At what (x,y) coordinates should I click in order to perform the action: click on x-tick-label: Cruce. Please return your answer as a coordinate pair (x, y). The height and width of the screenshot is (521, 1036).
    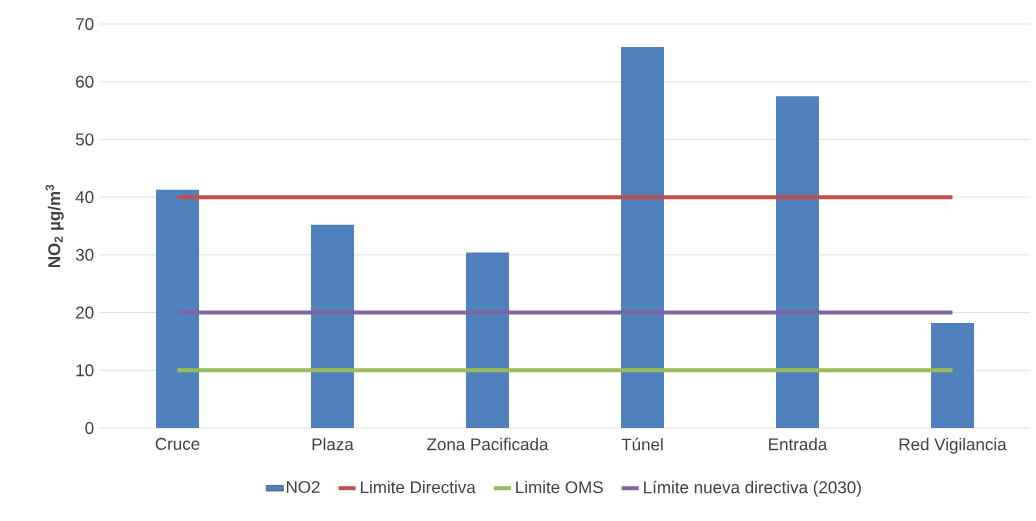
    Looking at the image, I should click on (177, 443).